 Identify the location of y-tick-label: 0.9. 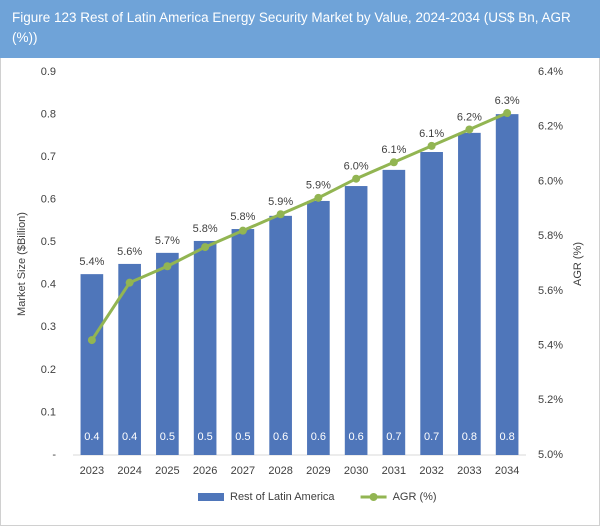
(48, 72).